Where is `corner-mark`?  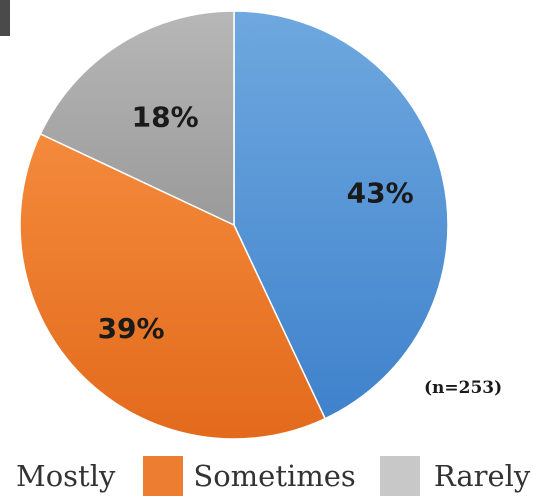
corner-mark is located at coordinates (5, 18).